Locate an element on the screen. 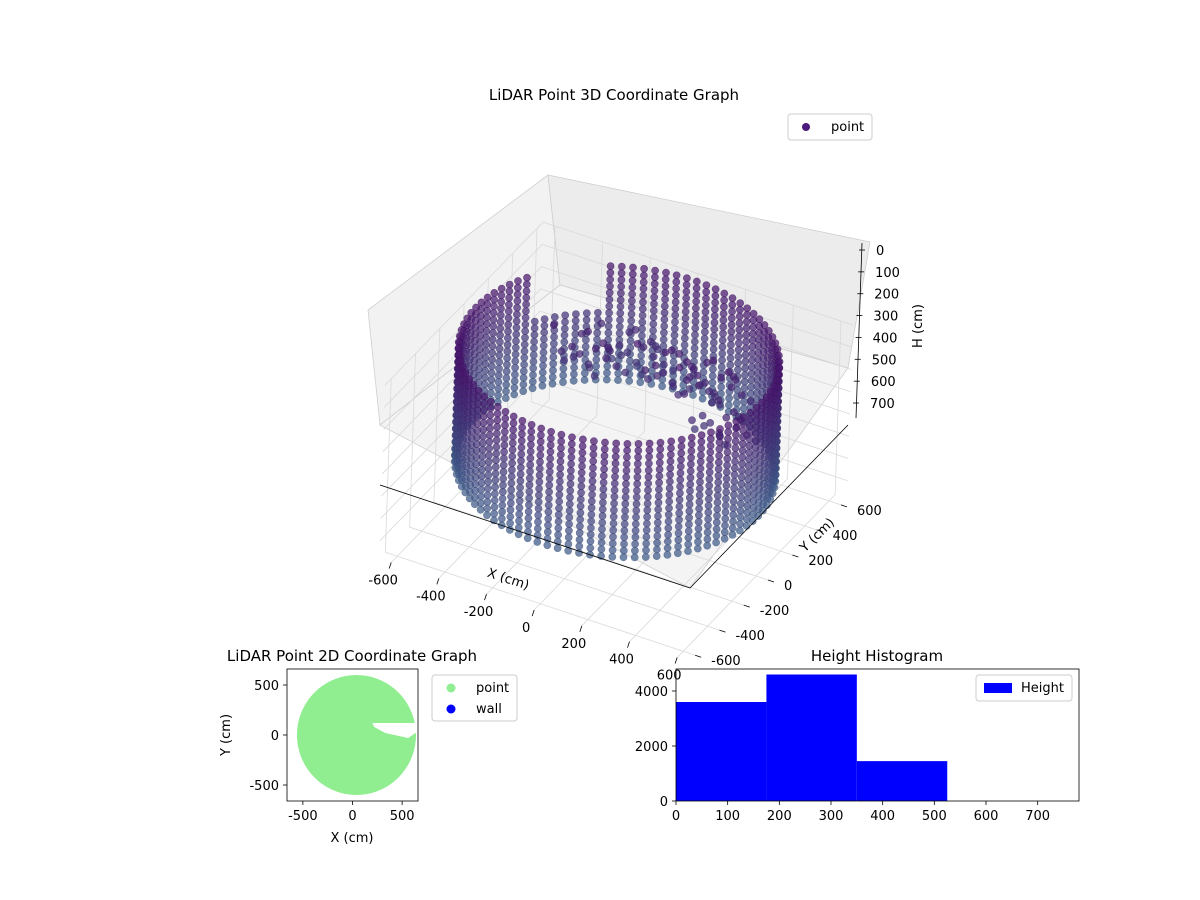  histogram-legend-label: Height is located at coordinates (1042, 688).